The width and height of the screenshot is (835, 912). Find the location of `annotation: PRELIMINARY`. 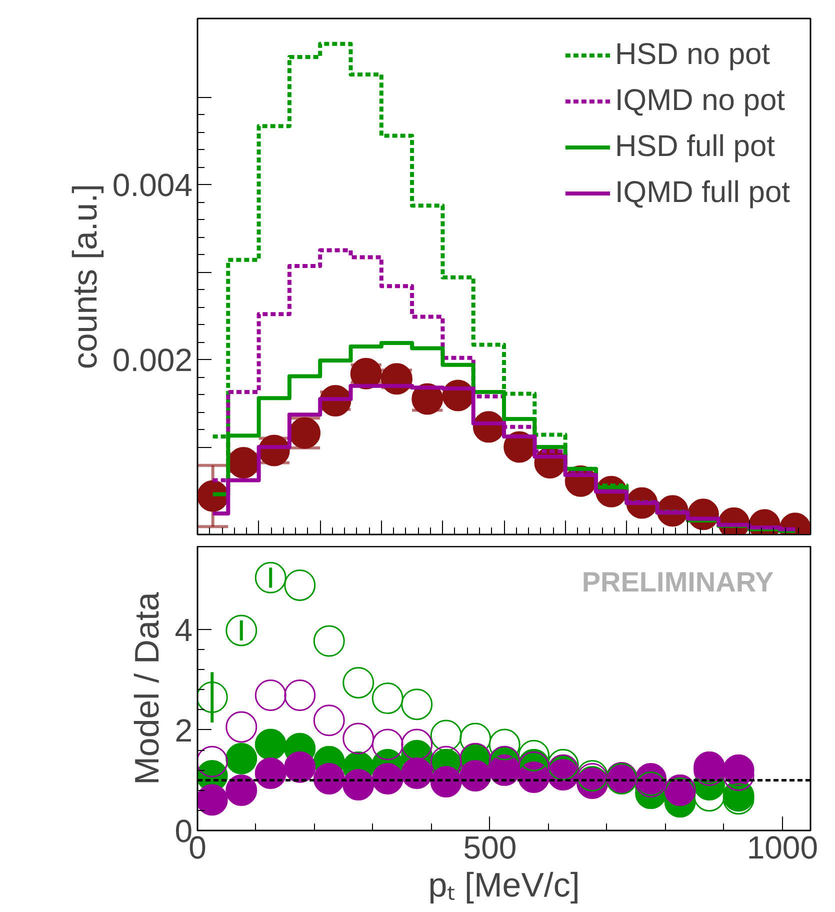

annotation: PRELIMINARY is located at coordinates (678, 582).